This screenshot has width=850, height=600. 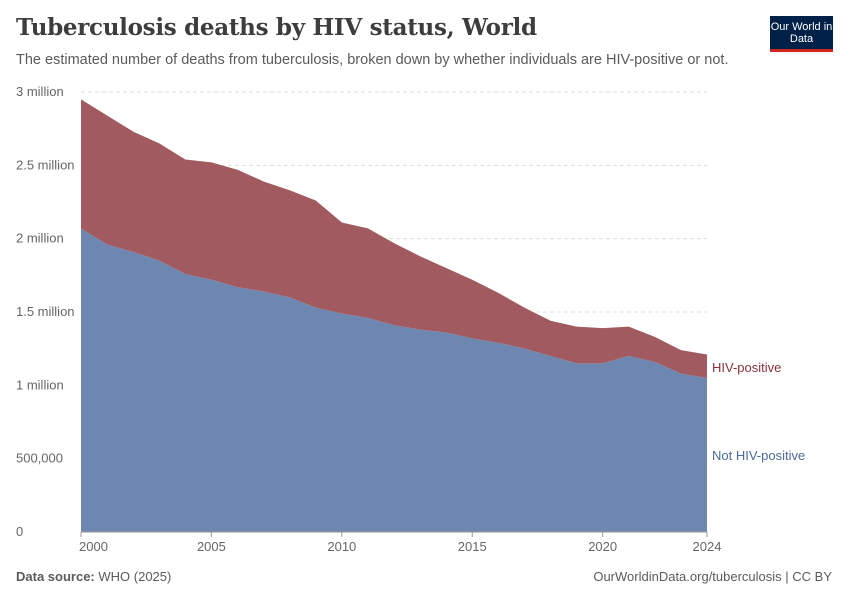 What do you see at coordinates (801, 34) in the screenshot?
I see `owid-logo: Our World in Data` at bounding box center [801, 34].